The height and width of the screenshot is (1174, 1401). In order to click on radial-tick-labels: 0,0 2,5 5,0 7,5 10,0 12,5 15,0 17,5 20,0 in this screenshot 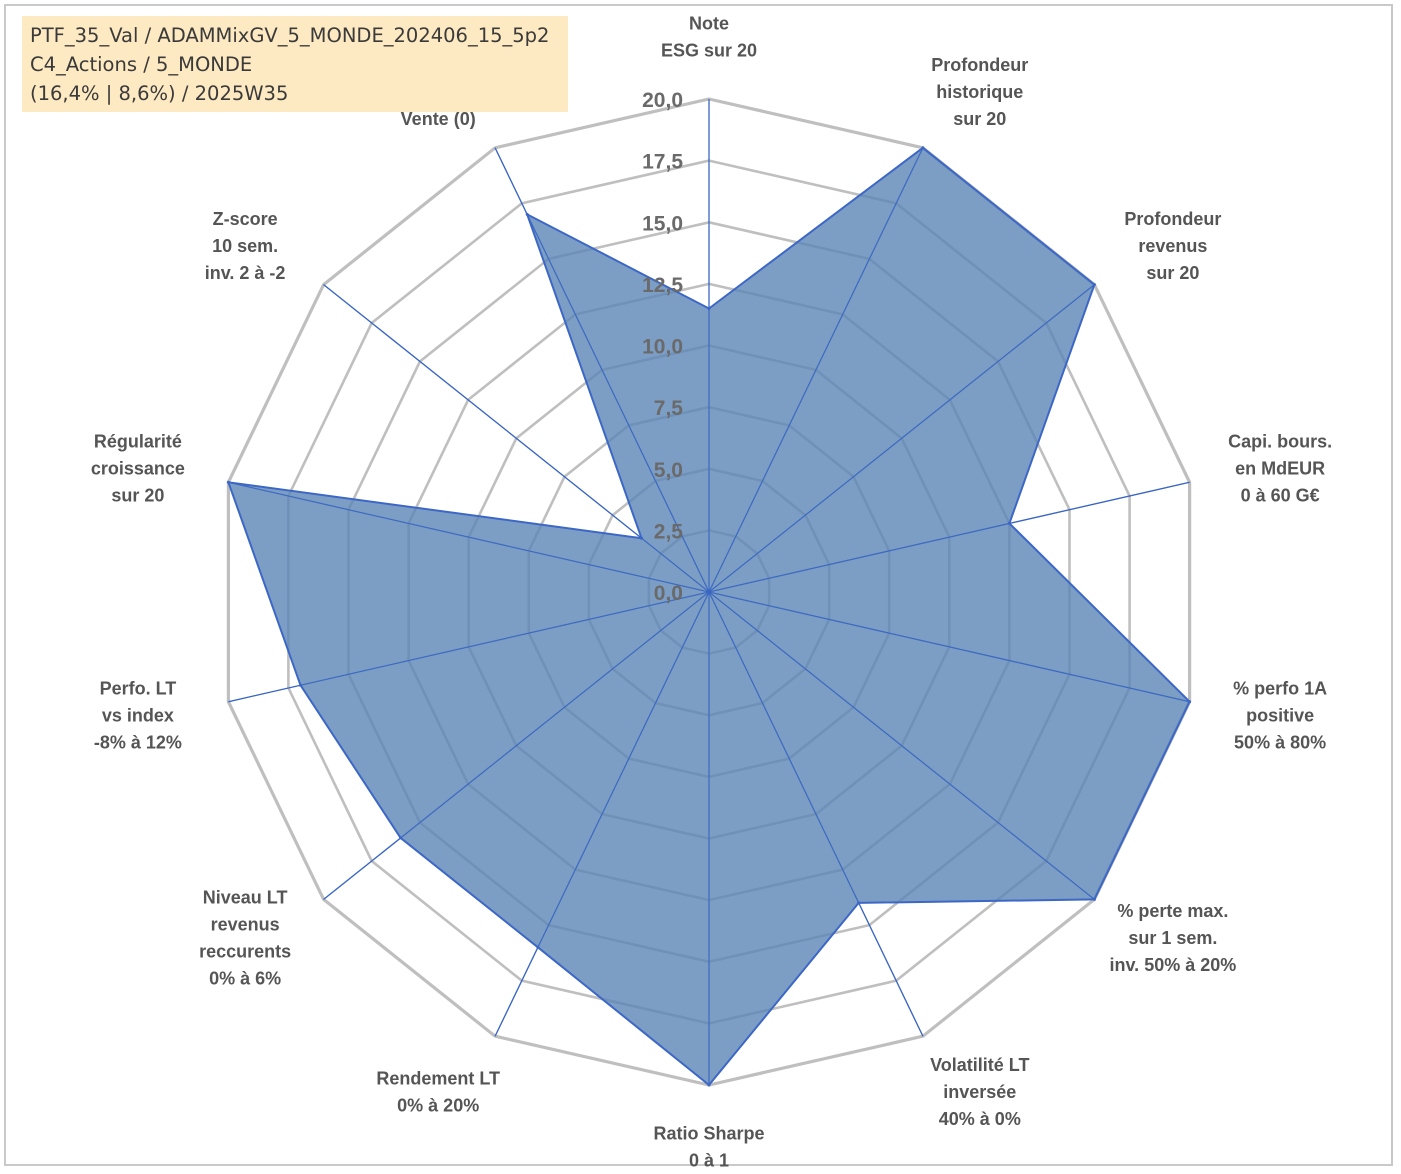, I will do `click(662, 347)`.